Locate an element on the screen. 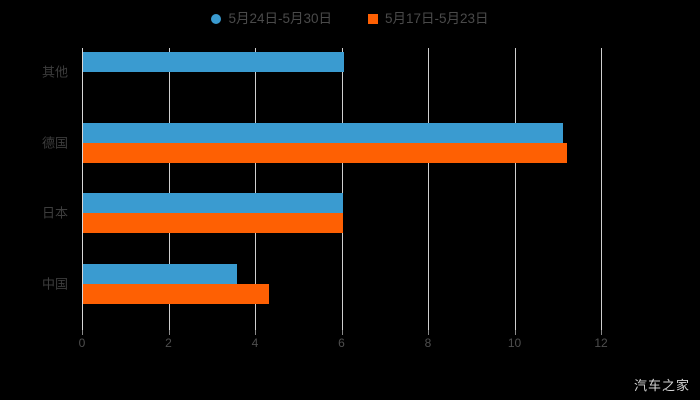 Image resolution: width=700 pixels, height=400 pixels. legend-item: 5月24日-5月30日 is located at coordinates (271, 19).